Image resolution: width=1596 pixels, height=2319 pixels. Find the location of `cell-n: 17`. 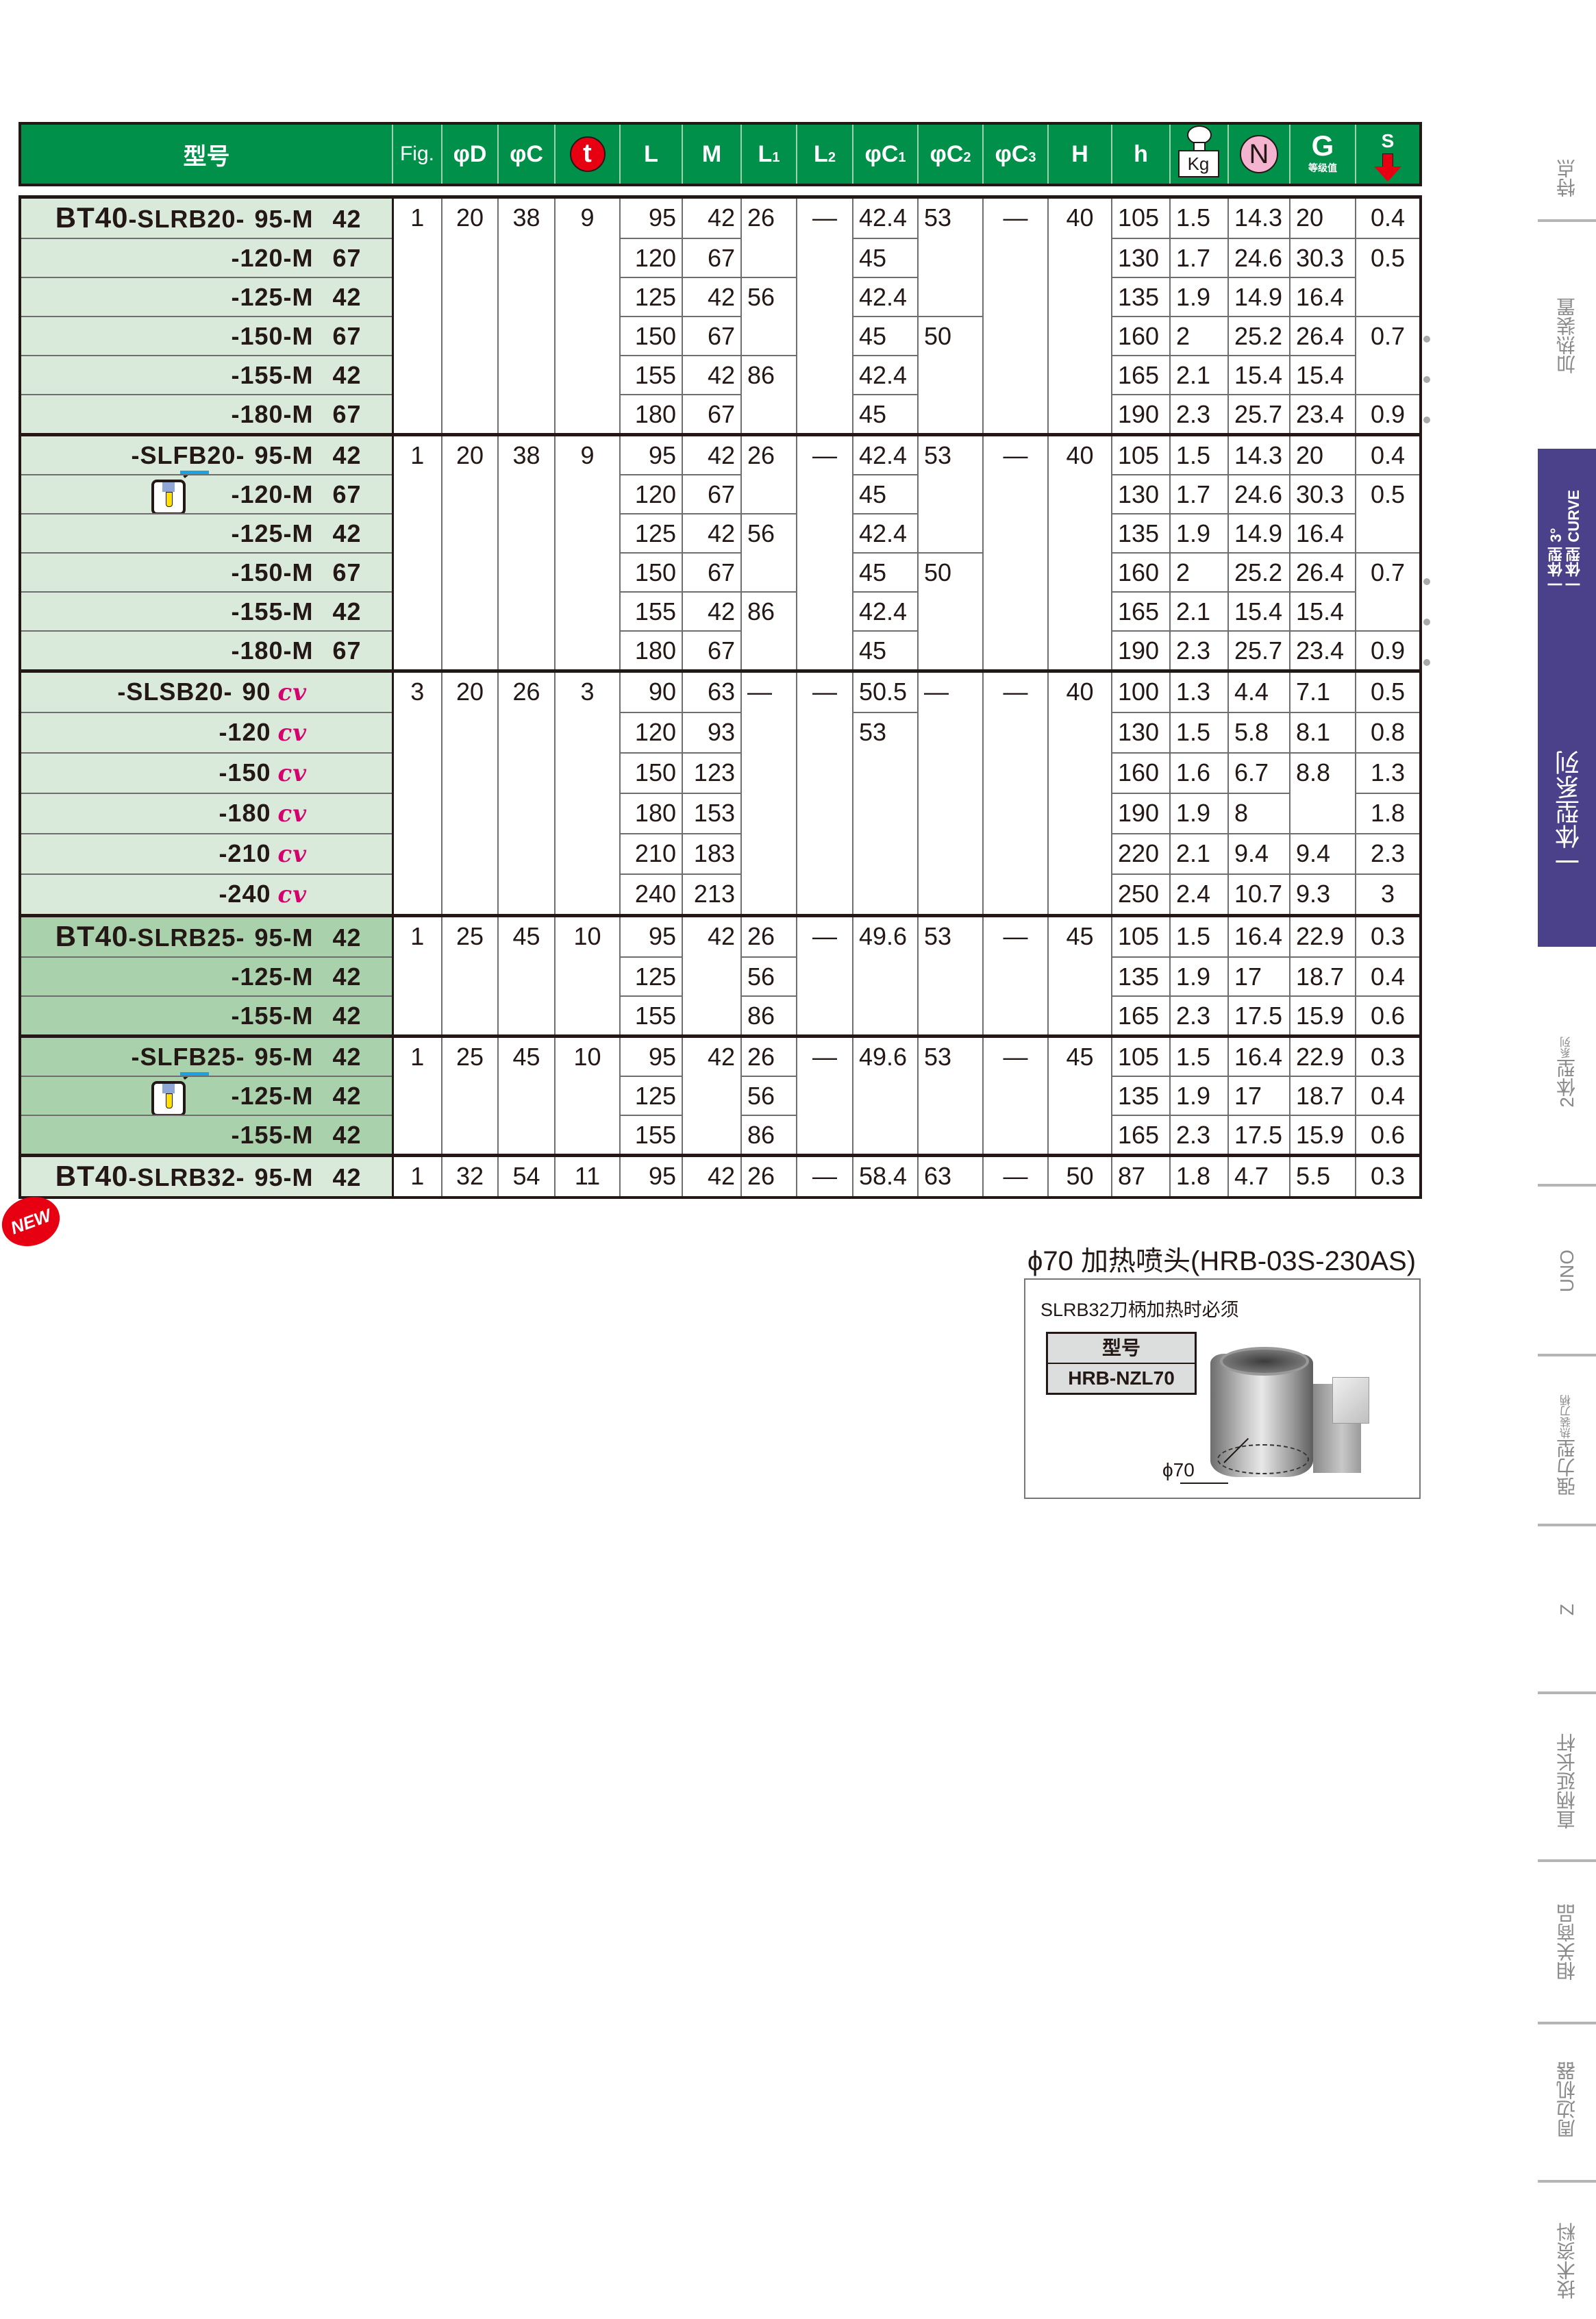

cell-n: 17 is located at coordinates (1258, 976).